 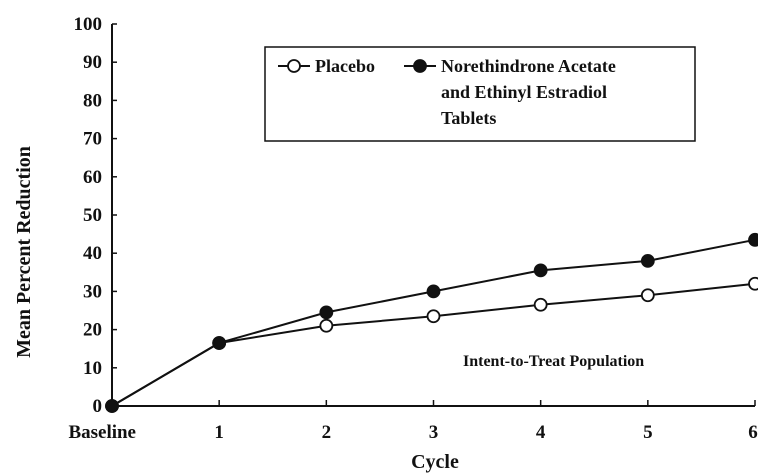 I want to click on x-axis-title: Cycle, so click(x=435, y=462).